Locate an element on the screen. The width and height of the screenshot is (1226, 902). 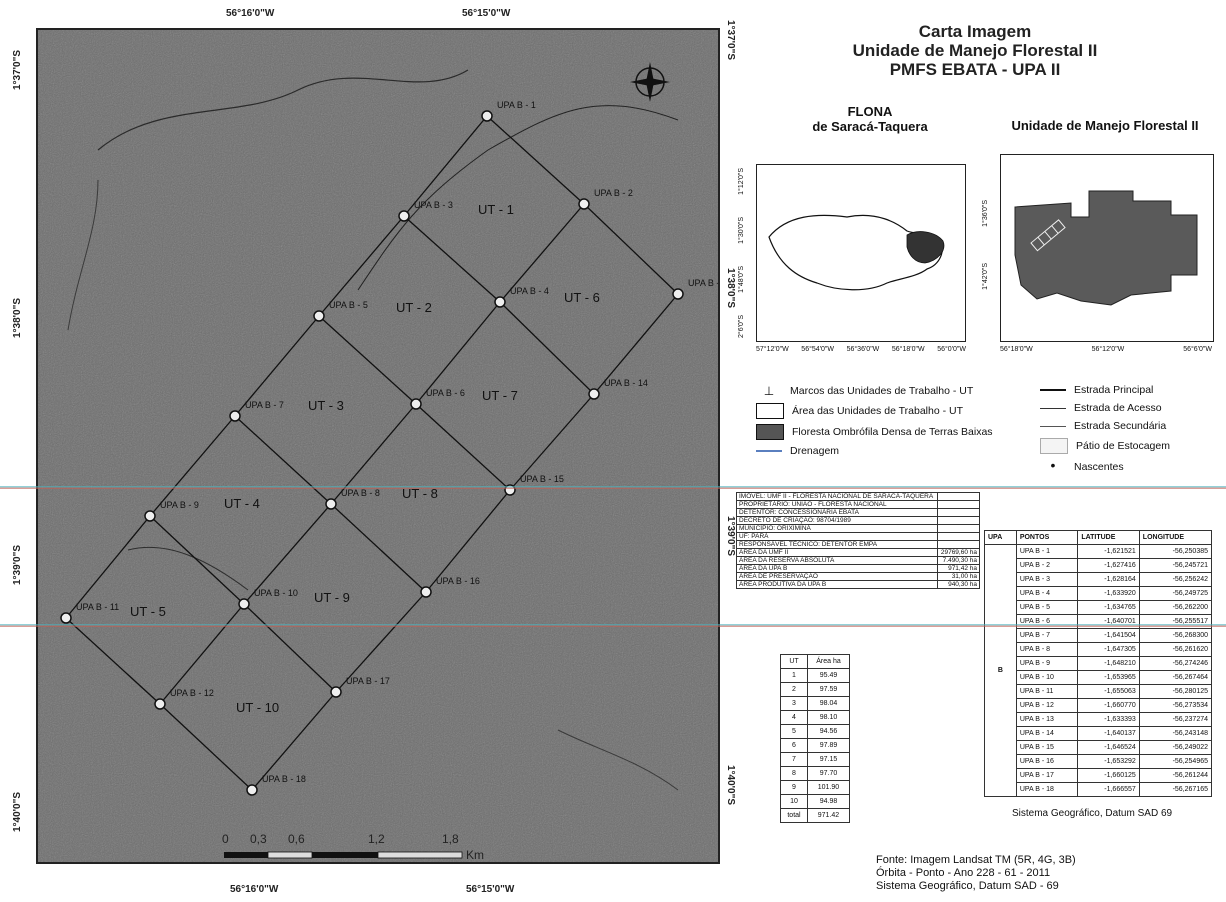
line is located at coordinates (1053, 408).